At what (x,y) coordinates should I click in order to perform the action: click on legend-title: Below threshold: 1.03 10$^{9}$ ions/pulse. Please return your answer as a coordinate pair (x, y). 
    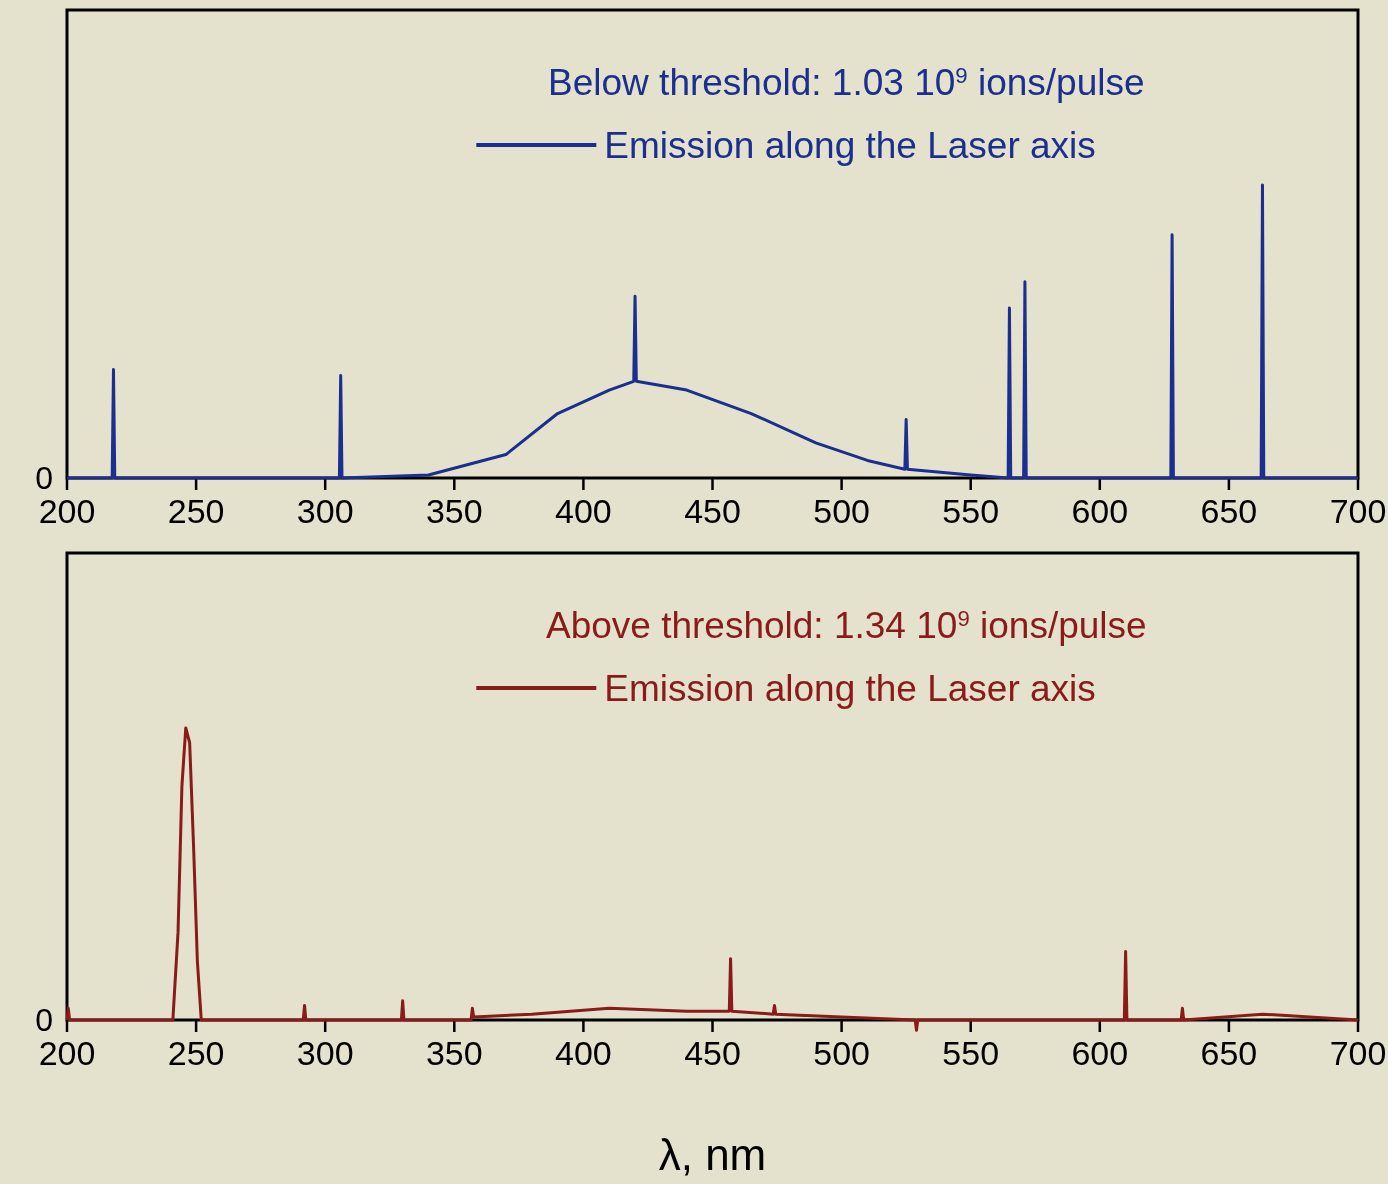
    Looking at the image, I should click on (846, 82).